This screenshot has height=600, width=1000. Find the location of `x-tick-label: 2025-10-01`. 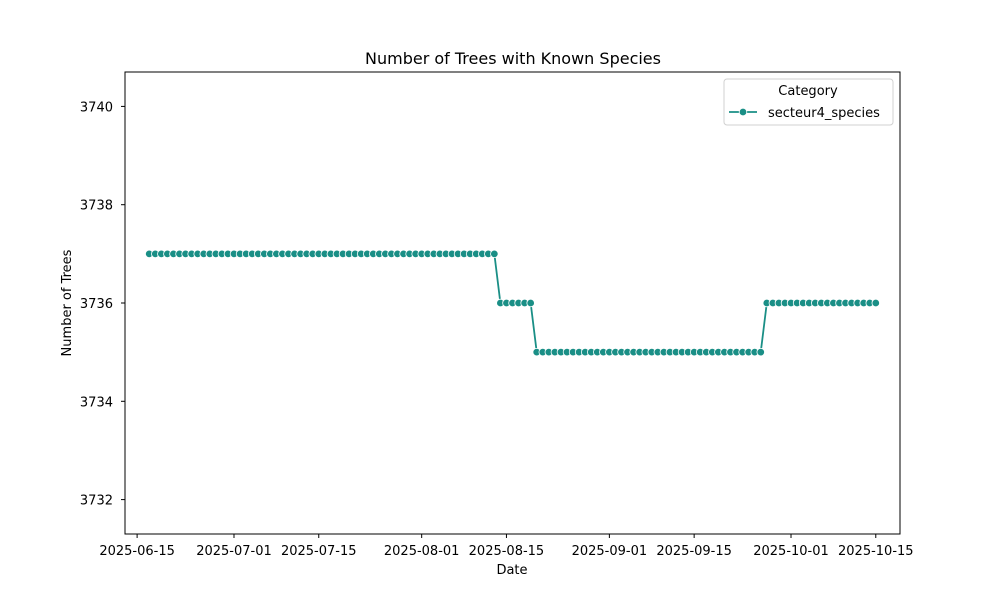

x-tick-label: 2025-10-01 is located at coordinates (791, 551).